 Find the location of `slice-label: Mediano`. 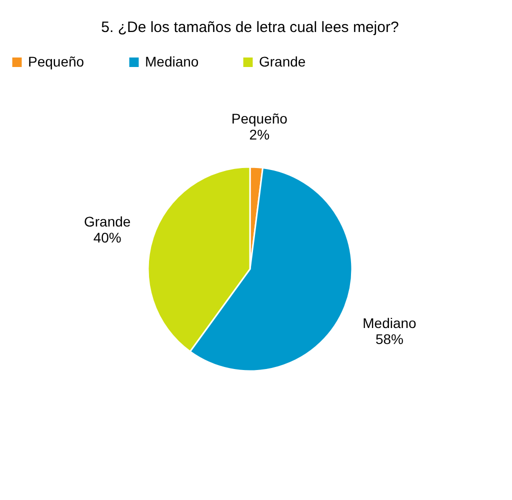

slice-label: Mediano is located at coordinates (389, 323).